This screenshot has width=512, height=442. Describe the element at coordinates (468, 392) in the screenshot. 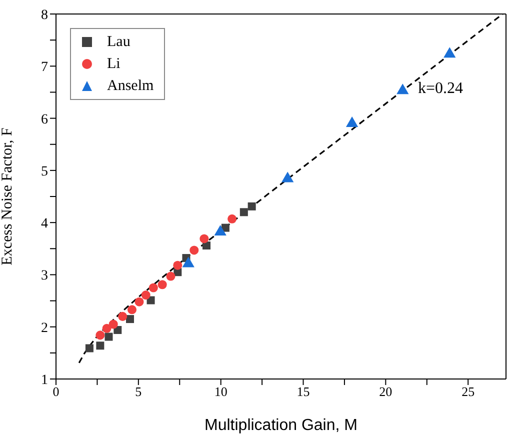

I see `x-tick-label: 25` at that location.